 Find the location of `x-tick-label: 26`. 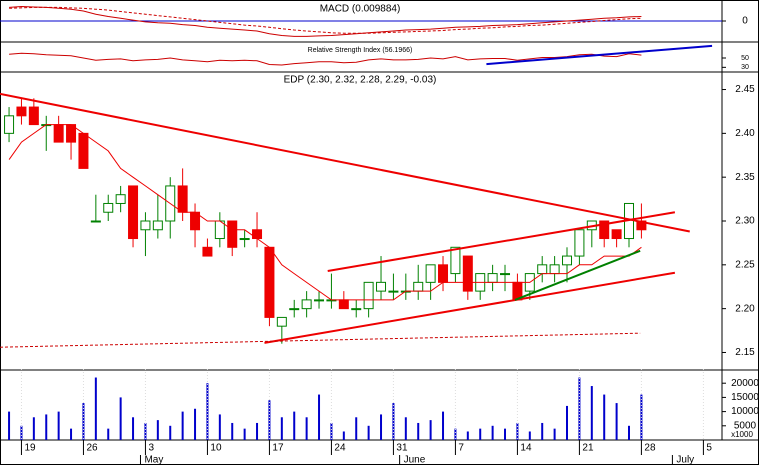

x-tick-label: 26 is located at coordinates (92, 448).